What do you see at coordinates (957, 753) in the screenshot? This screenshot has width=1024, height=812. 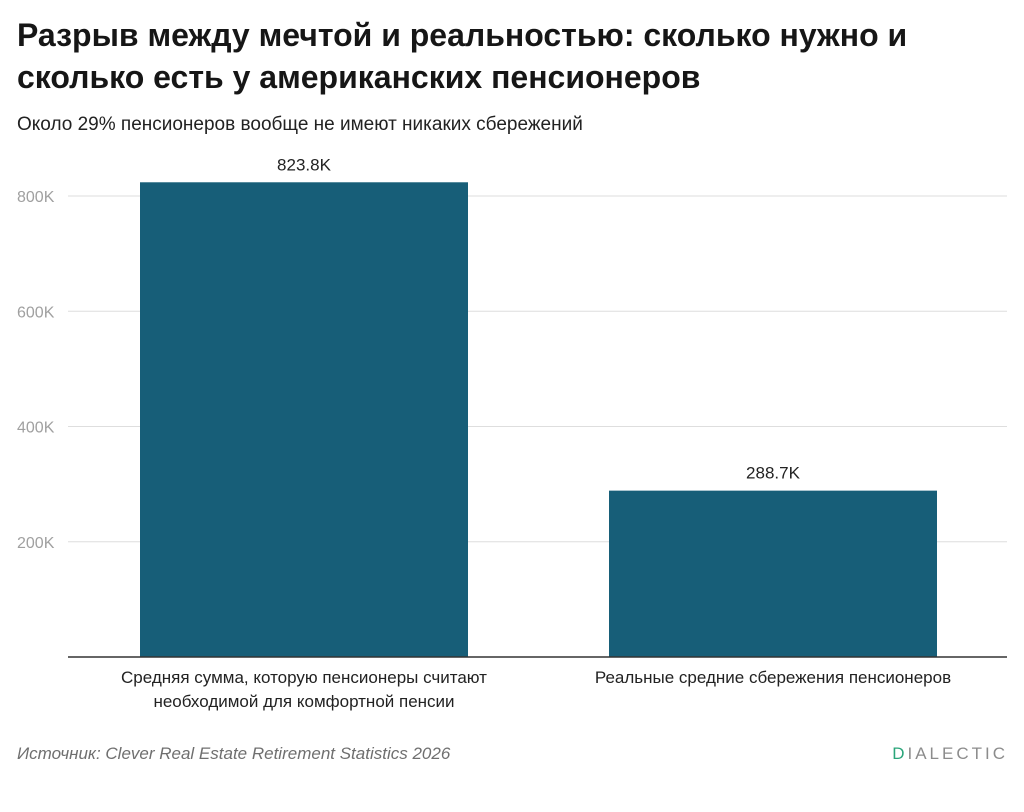 I see `logo-rest: IALECTIC` at bounding box center [957, 753].